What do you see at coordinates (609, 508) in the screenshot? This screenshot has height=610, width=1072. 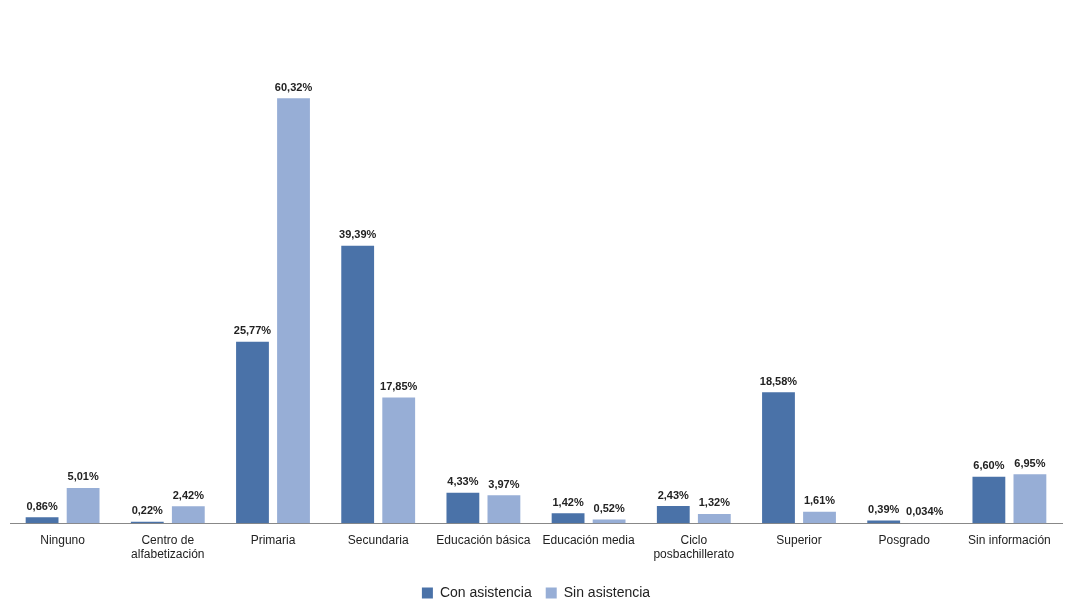 I see `data-label: 0,52%` at bounding box center [609, 508].